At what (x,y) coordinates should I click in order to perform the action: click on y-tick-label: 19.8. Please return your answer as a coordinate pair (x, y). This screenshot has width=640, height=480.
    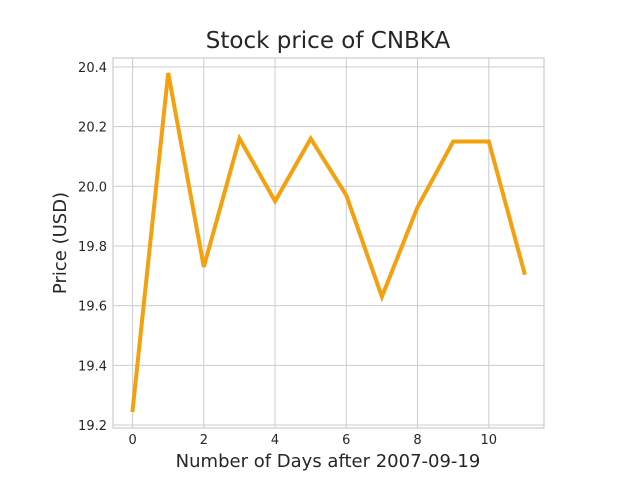
    Looking at the image, I should click on (92, 247).